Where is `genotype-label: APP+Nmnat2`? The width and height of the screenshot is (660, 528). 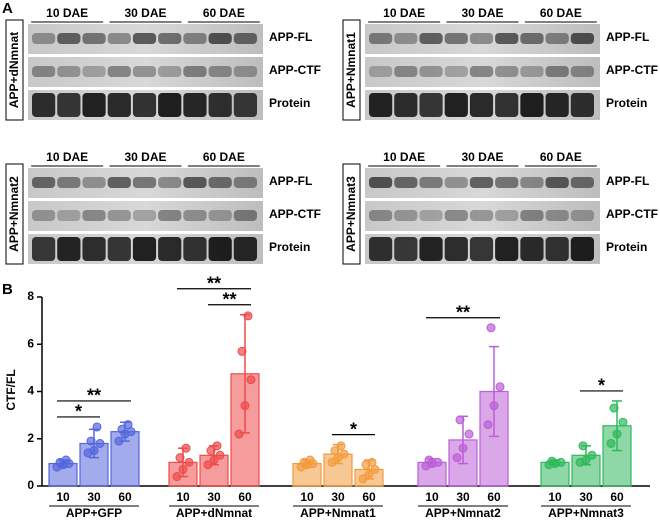 genotype-label: APP+Nmnat2 is located at coordinates (14, 214).